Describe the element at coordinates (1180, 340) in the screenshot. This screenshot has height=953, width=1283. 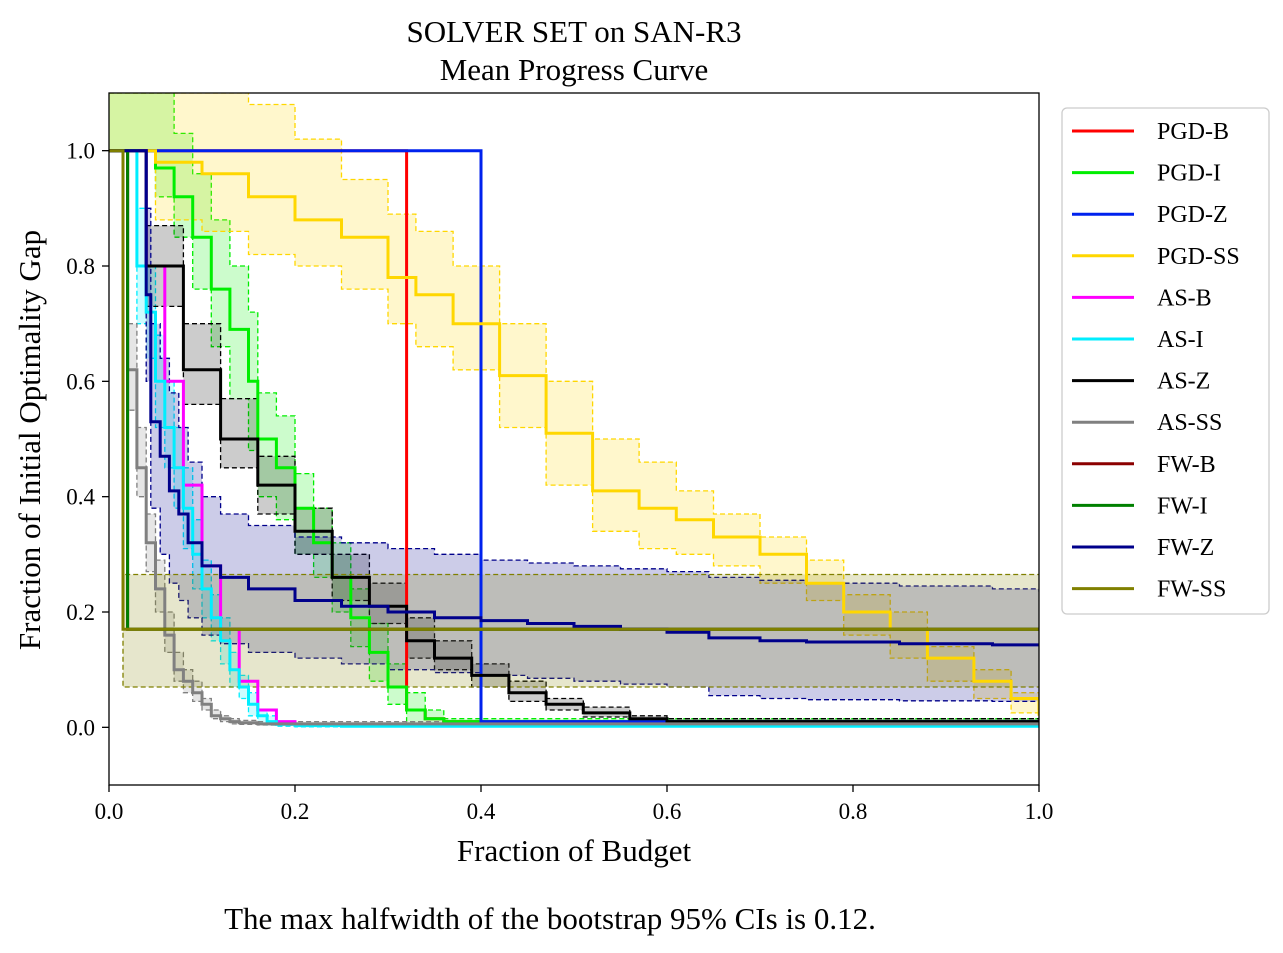
I see `legend-label-as-i: AS-I` at that location.